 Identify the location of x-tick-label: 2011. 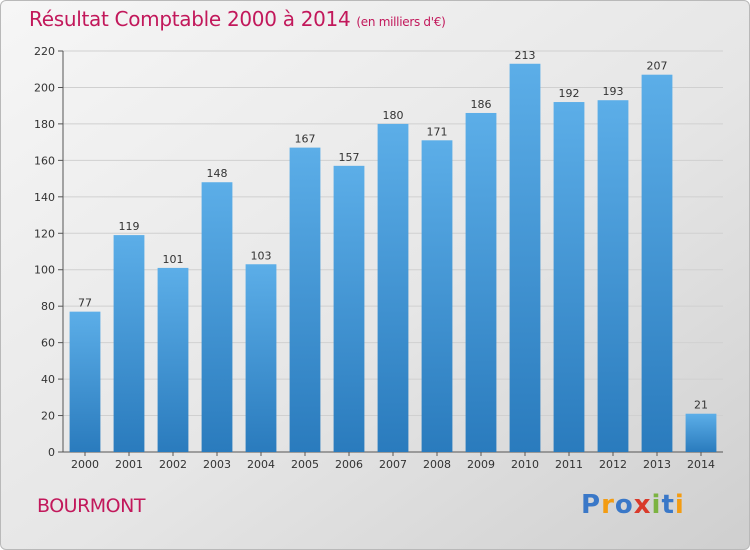
(569, 464).